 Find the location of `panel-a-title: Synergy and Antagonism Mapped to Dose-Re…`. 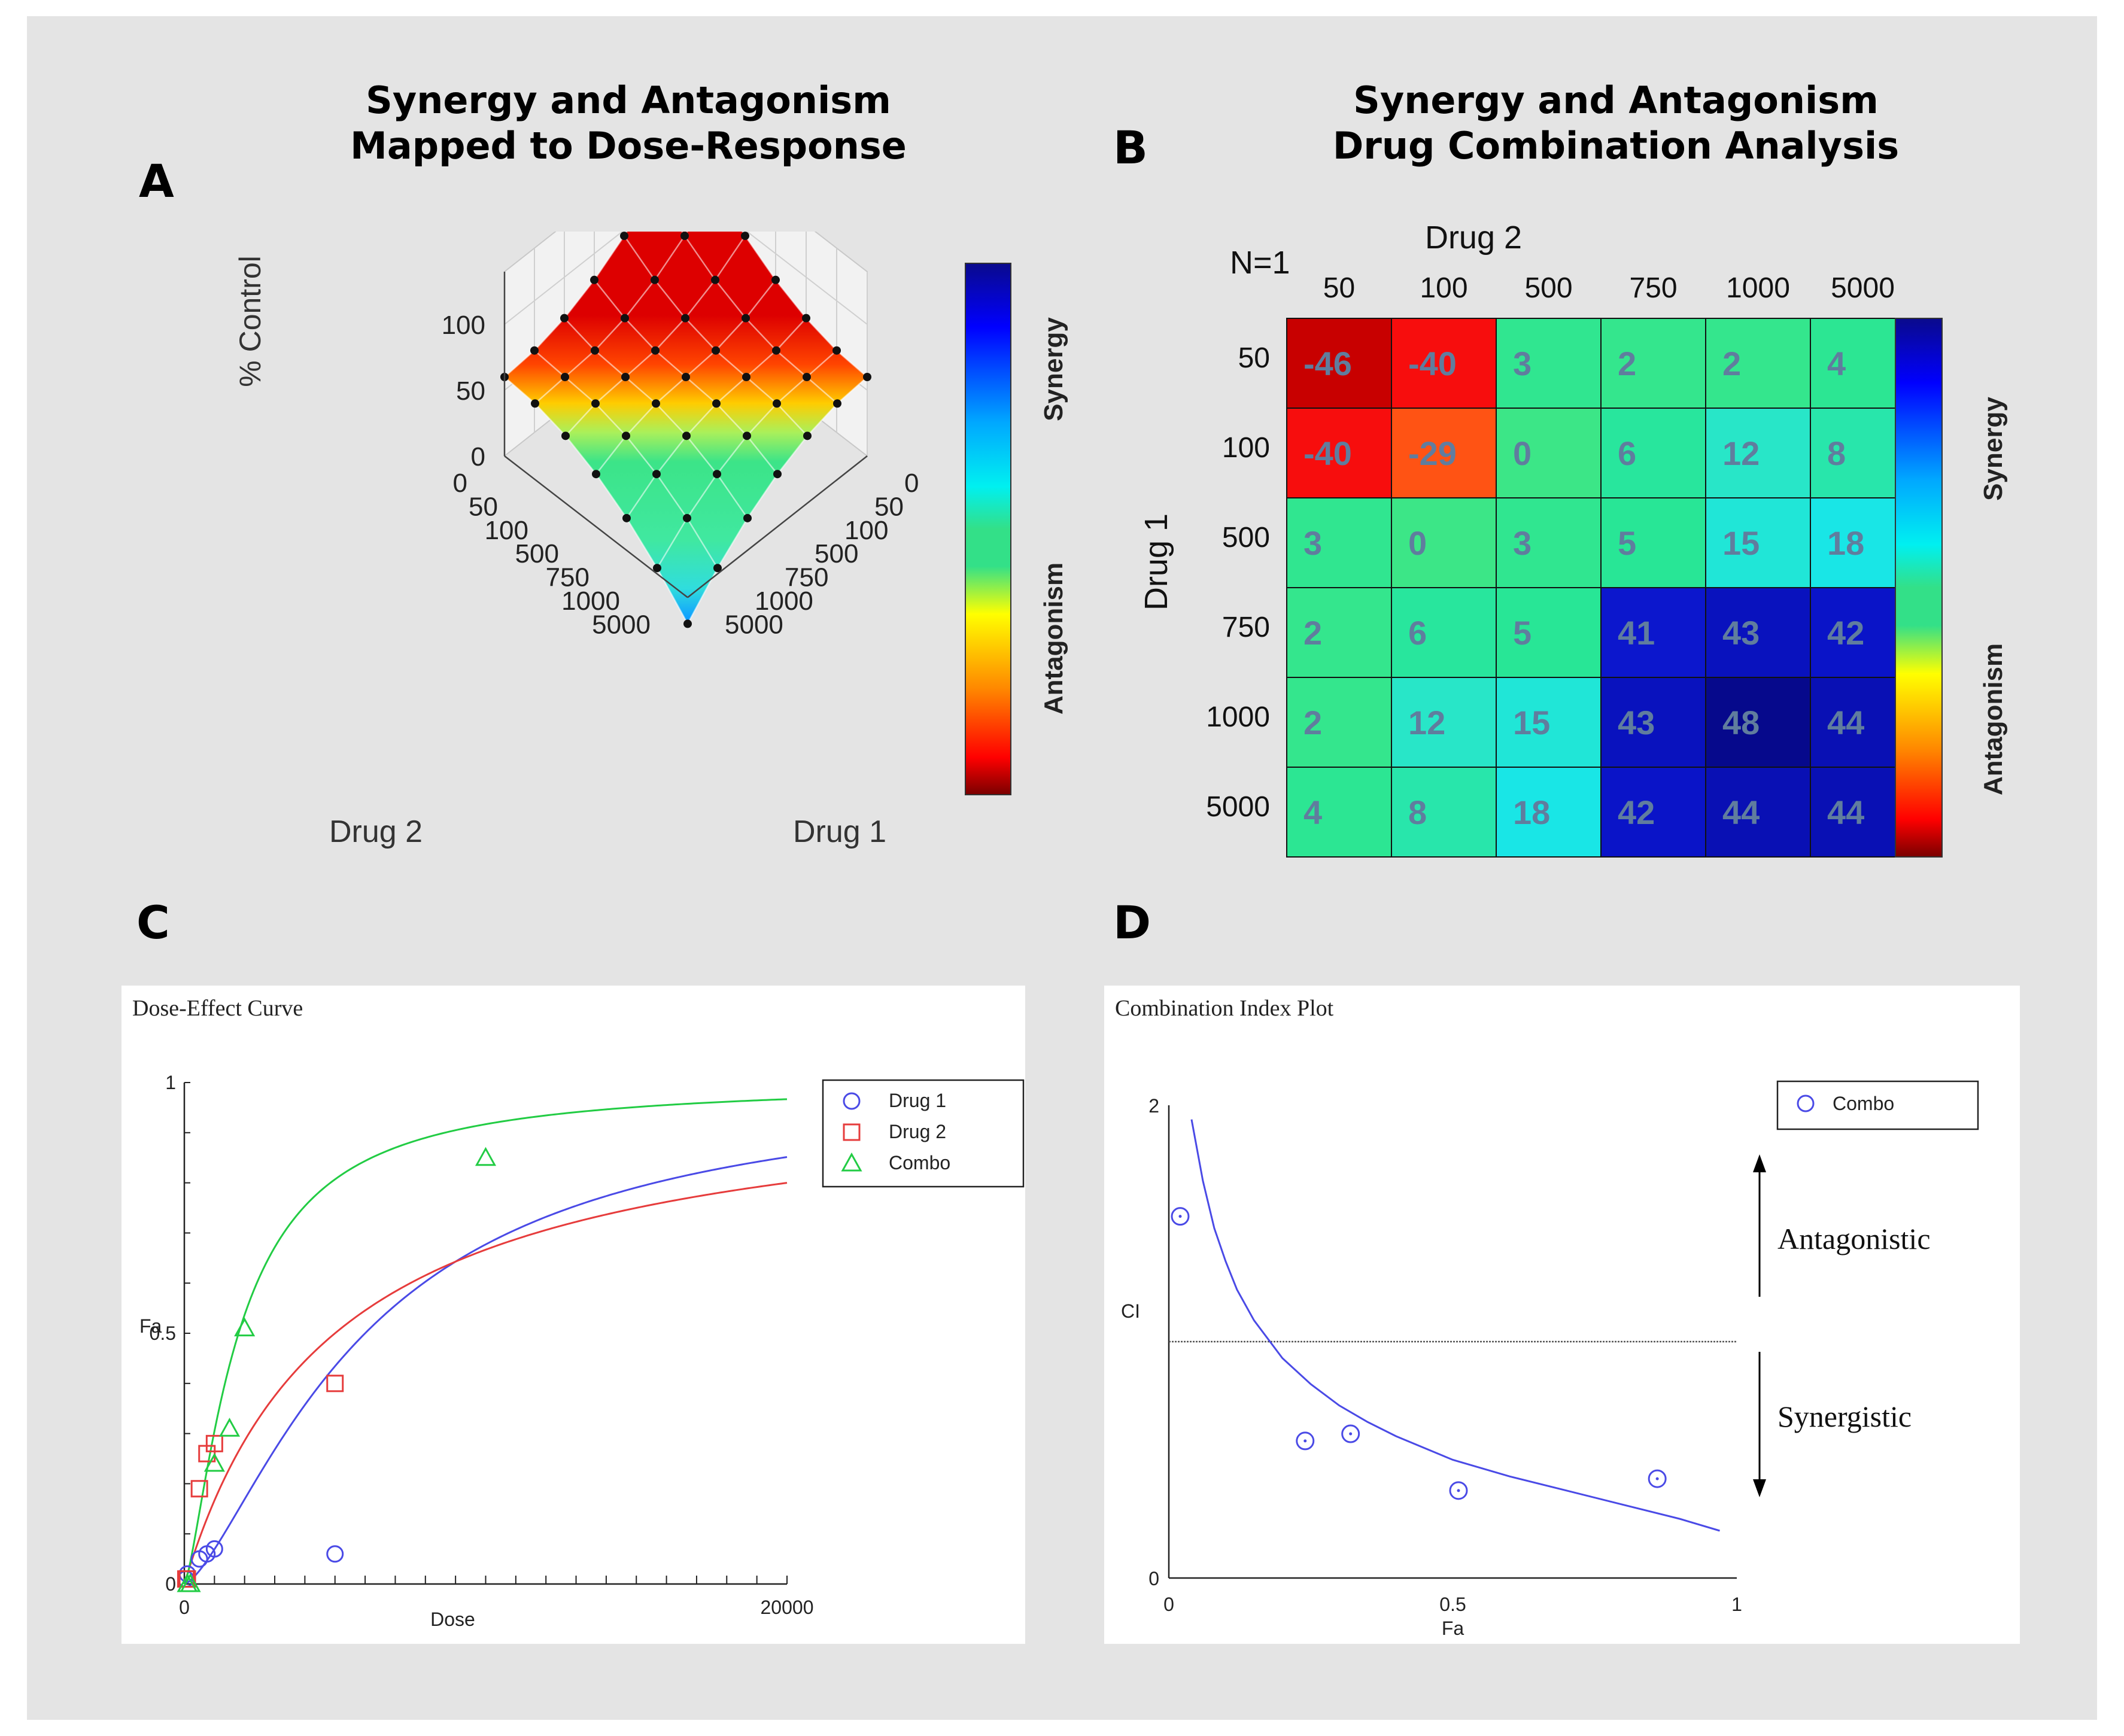

panel-a-title: Synergy and Antagonism Mapped to Dose-Re… is located at coordinates (629, 123).